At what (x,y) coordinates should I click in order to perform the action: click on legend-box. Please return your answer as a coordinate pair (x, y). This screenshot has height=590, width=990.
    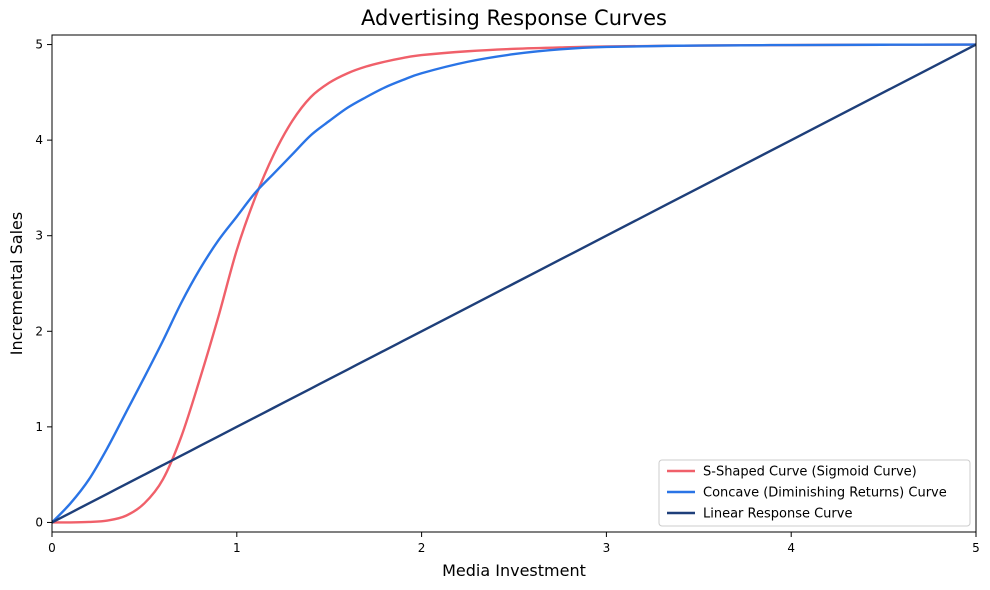
    Looking at the image, I should click on (814, 493).